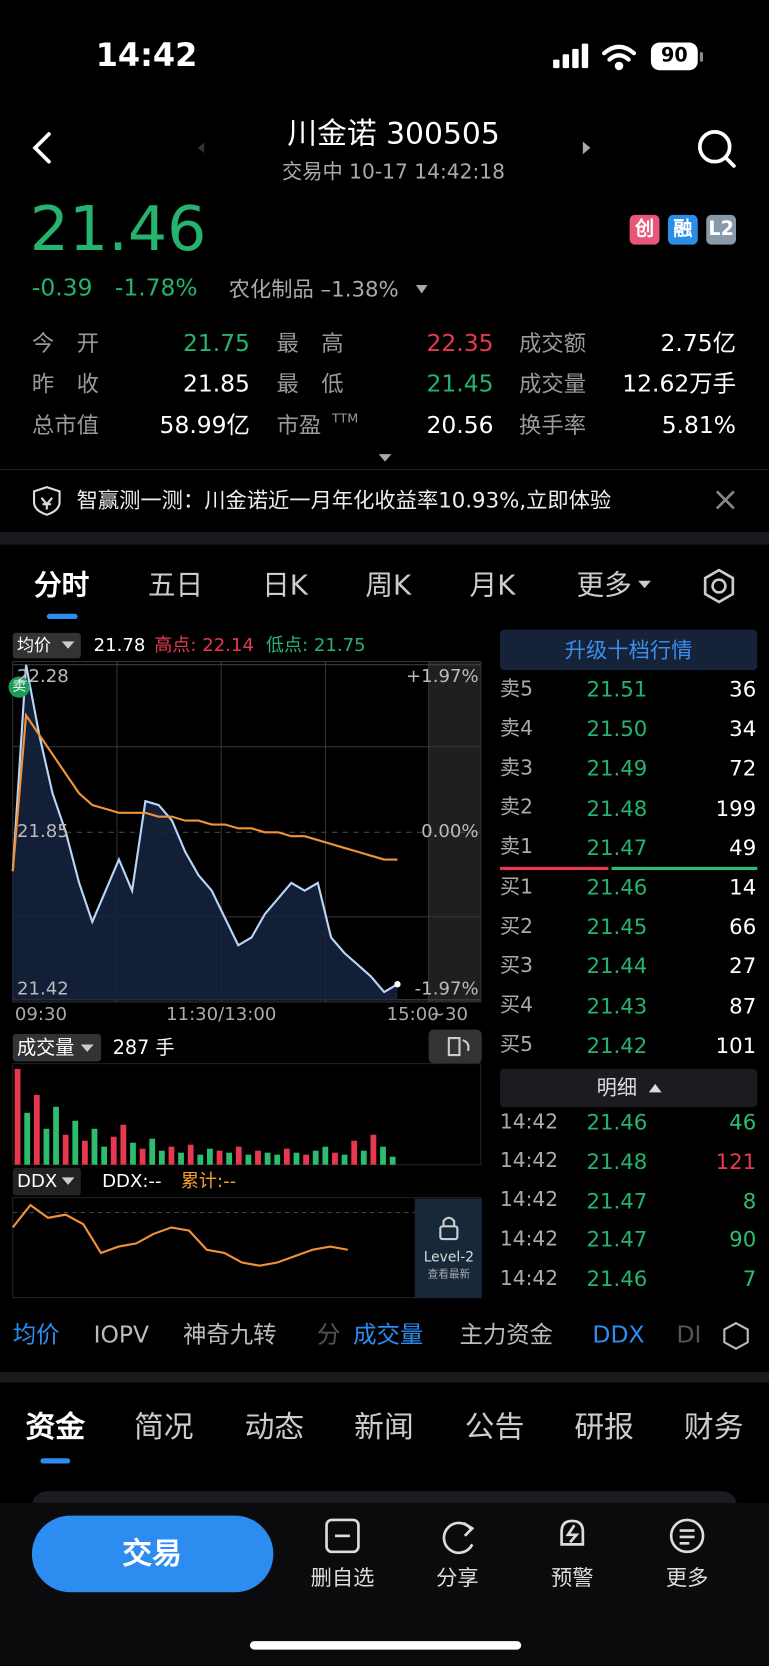 The height and width of the screenshot is (1666, 769). I want to click on trade-price: 21.48, so click(617, 1161).